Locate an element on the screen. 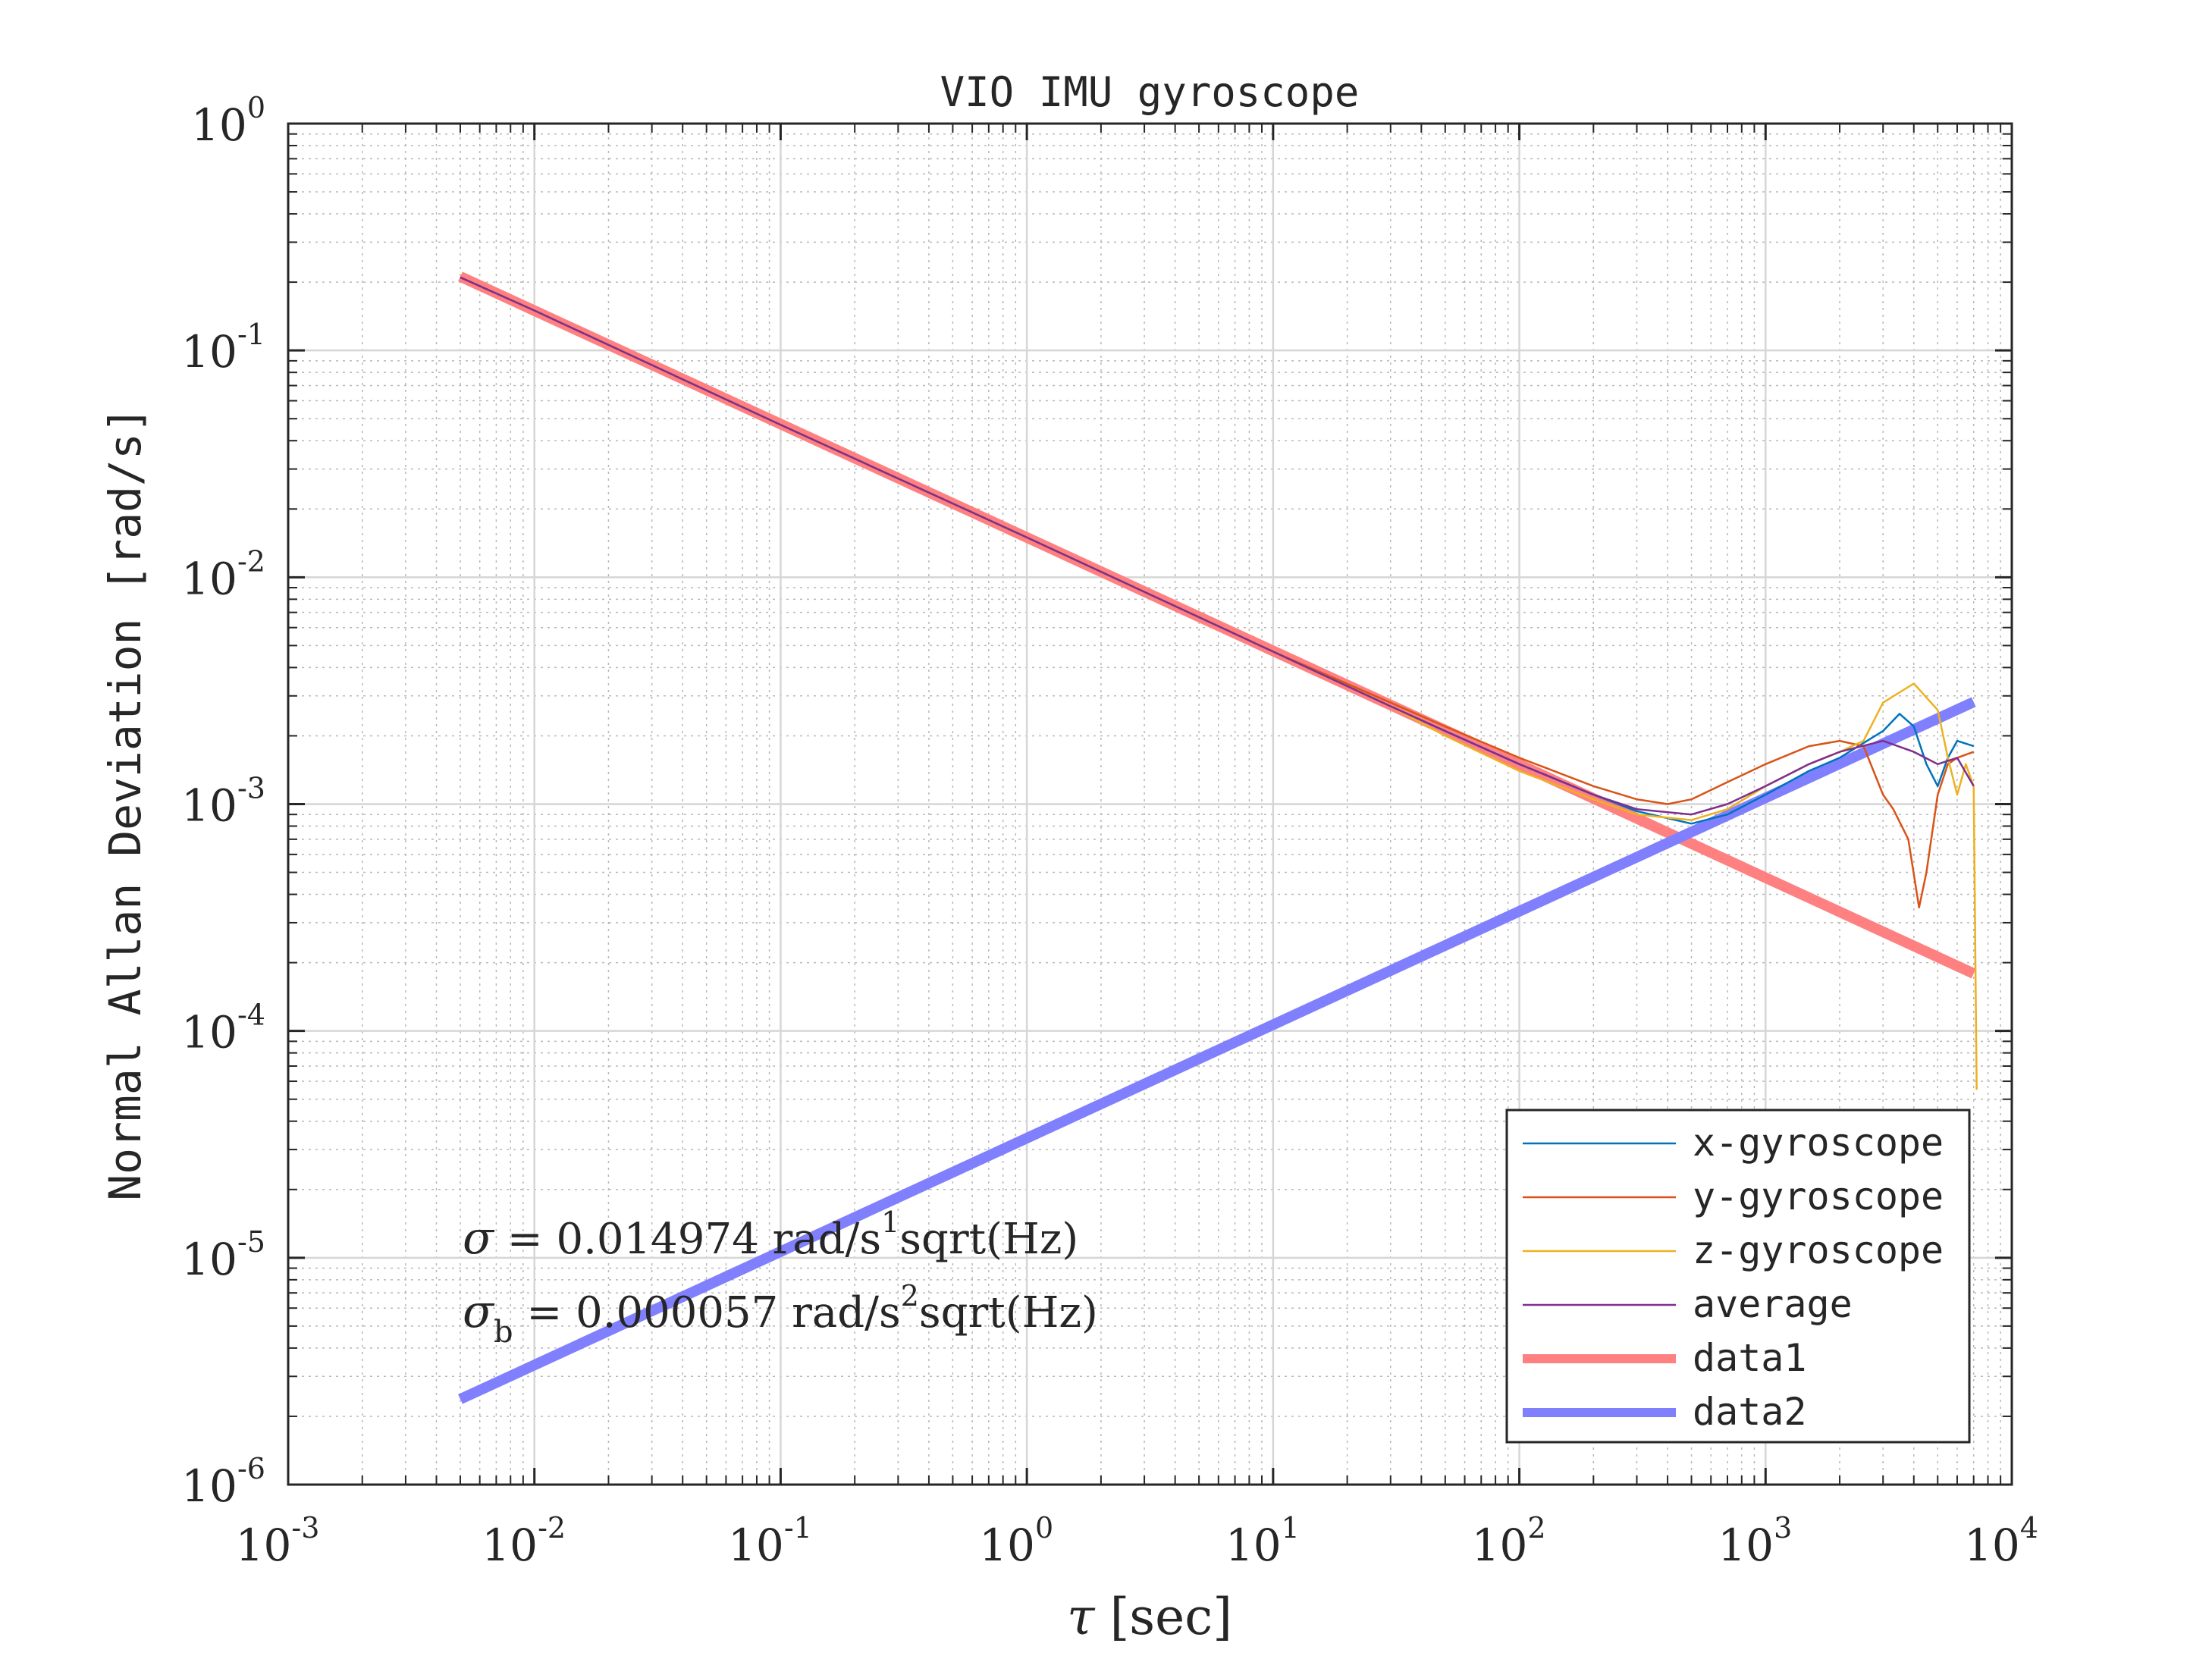 This screenshot has height=1659, width=2212. x-tick-label: 10⁻³ is located at coordinates (278, 1541).